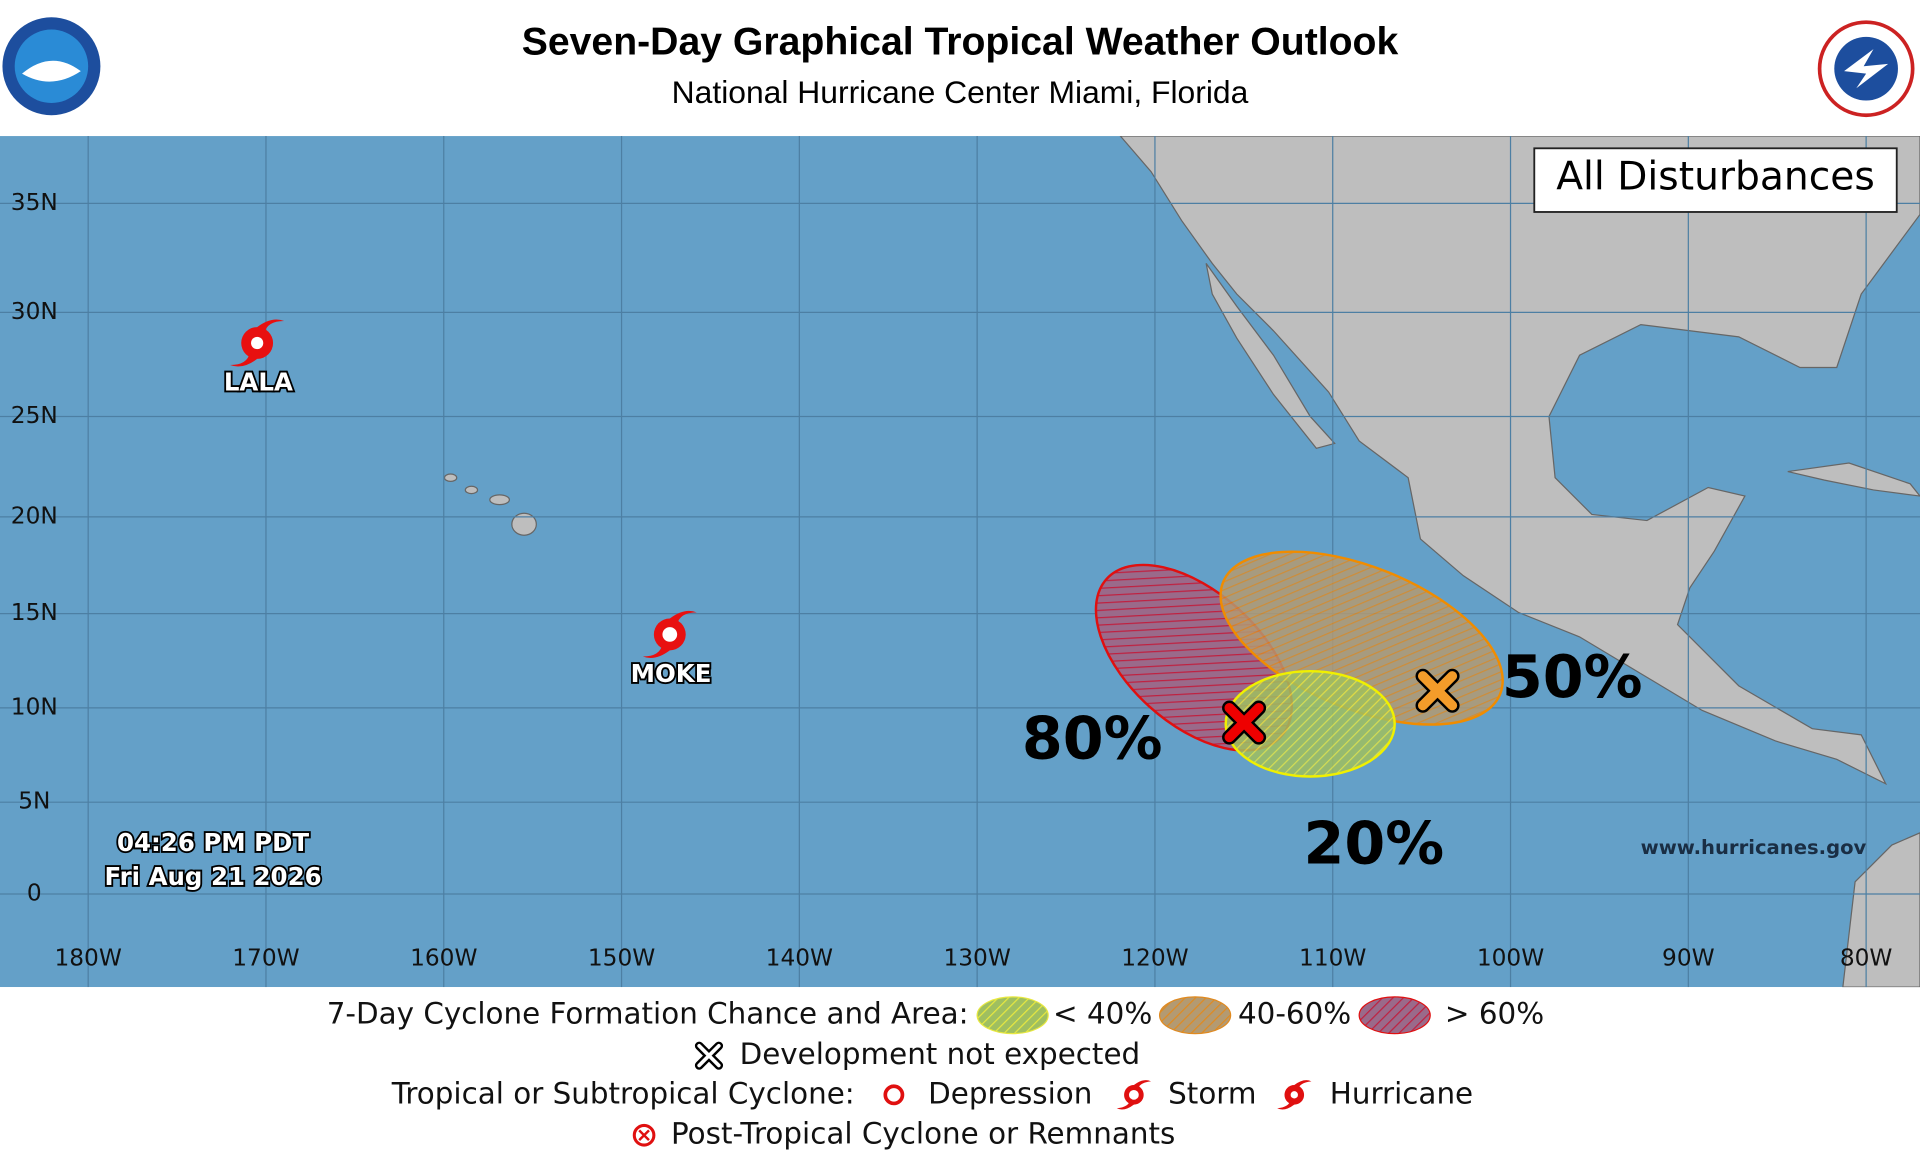 The image size is (1920, 1166). I want to click on latitude-label: 10N, so click(34, 706).